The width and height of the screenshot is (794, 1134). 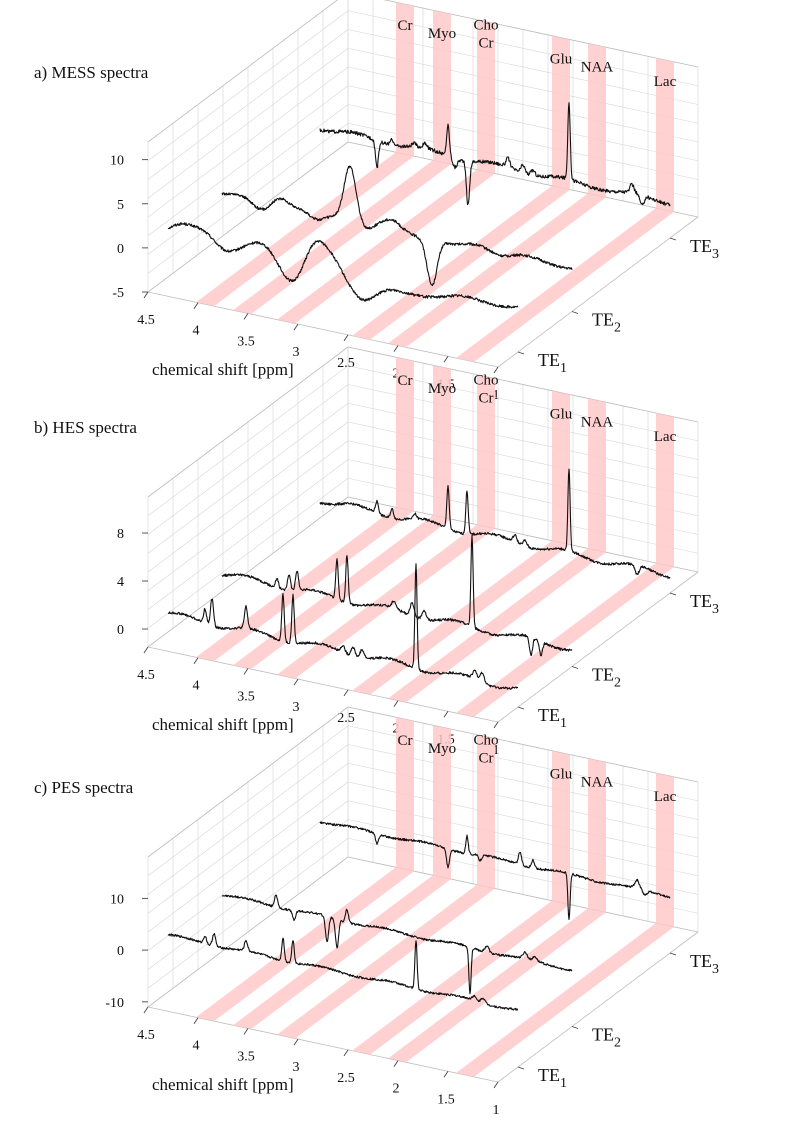 I want to click on panel-title: c) PES spectra, so click(x=84, y=787).